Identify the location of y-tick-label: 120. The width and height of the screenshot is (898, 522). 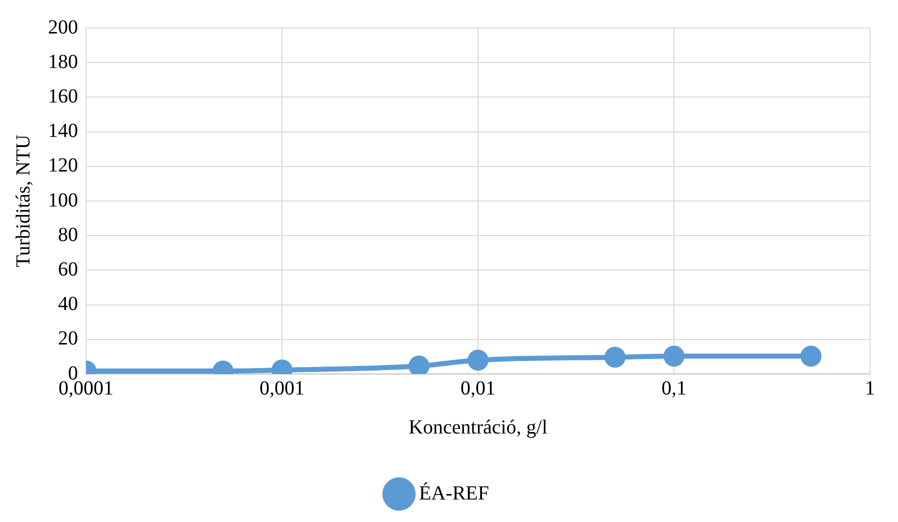
(63, 165).